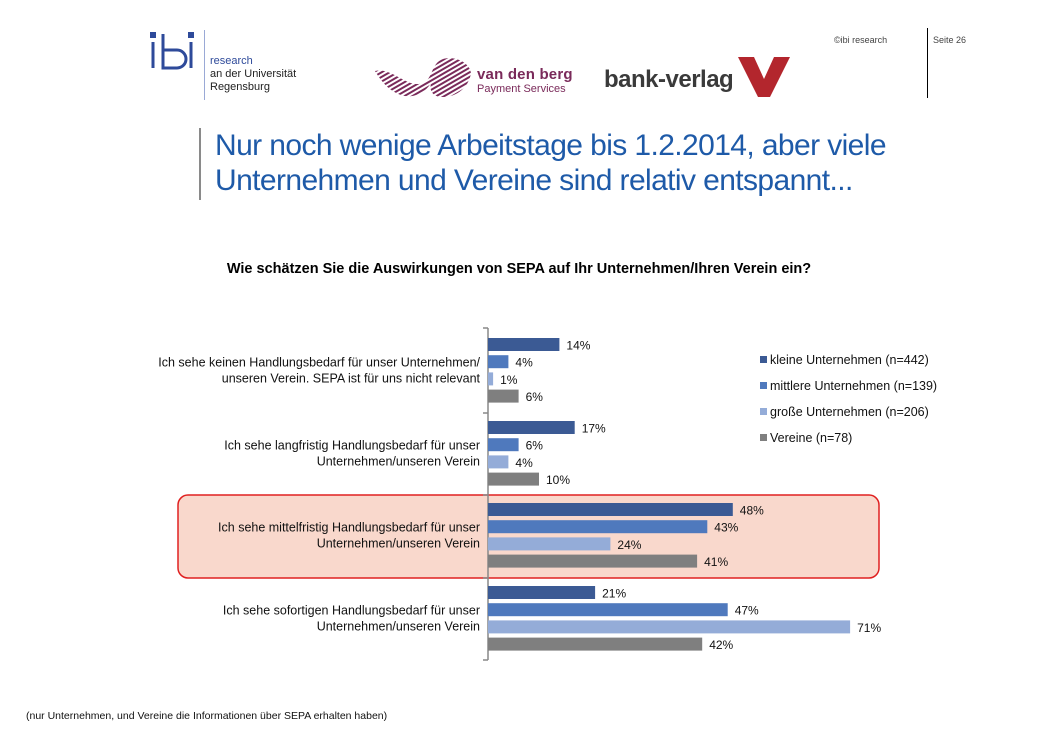 The width and height of the screenshot is (1038, 733). What do you see at coordinates (716, 562) in the screenshot?
I see `data-label: 41%` at bounding box center [716, 562].